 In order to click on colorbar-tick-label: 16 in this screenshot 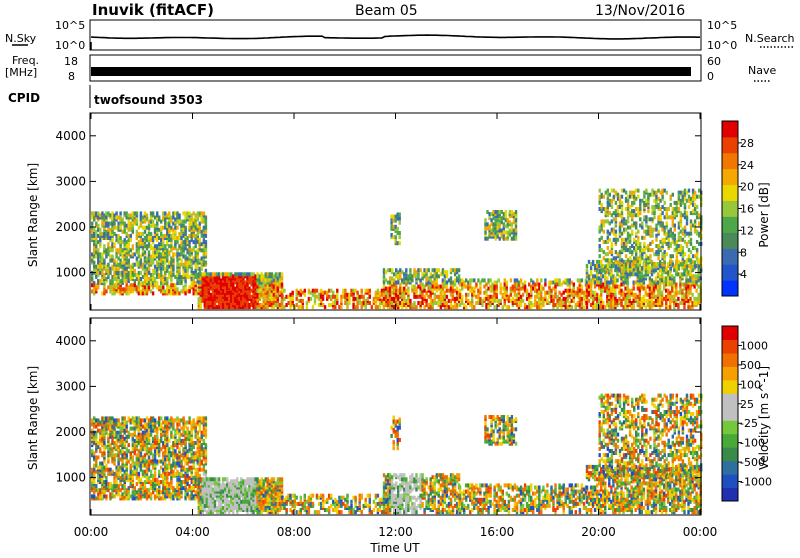, I will do `click(747, 209)`.